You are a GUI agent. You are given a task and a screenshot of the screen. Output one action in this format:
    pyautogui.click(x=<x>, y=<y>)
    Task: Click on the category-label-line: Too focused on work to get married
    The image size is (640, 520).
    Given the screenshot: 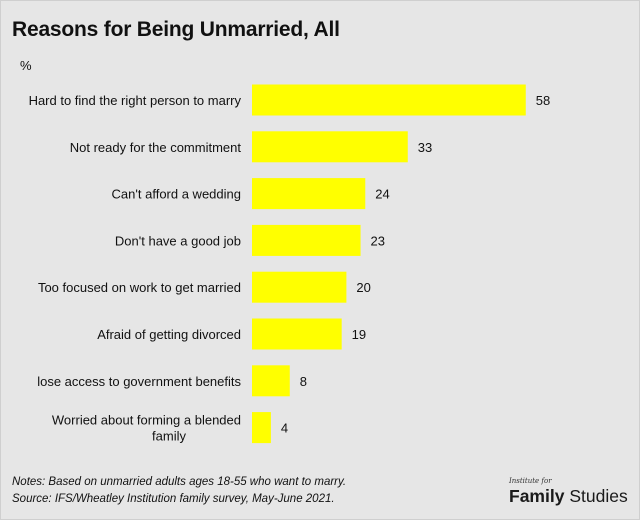 What is the action you would take?
    pyautogui.click(x=139, y=287)
    